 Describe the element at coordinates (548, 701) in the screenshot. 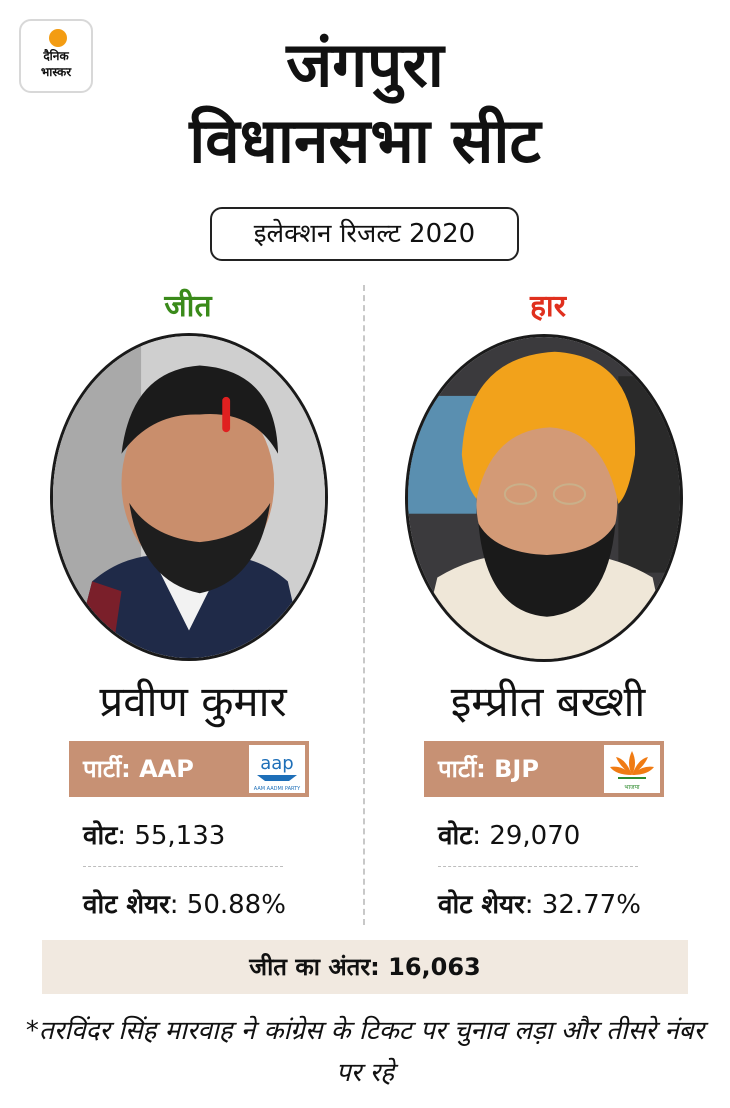

I see `candidate-name-loser: इम्प्रीत बख्शी` at that location.